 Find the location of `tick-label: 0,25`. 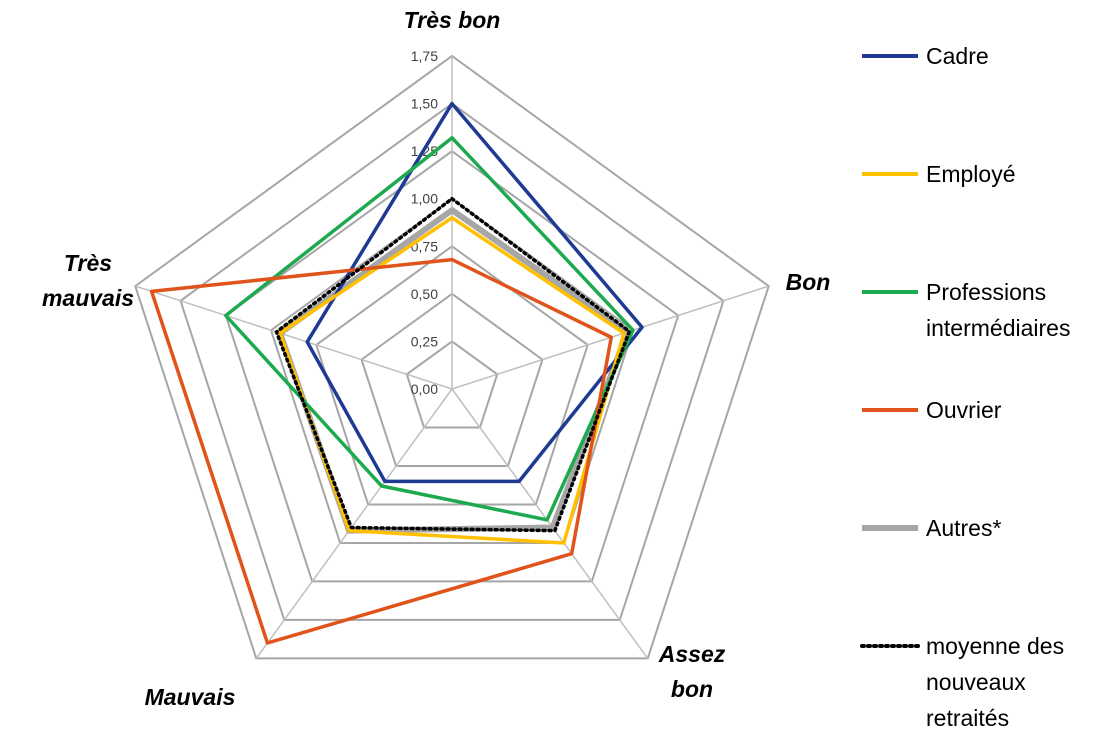

tick-label: 0,25 is located at coordinates (424, 341).